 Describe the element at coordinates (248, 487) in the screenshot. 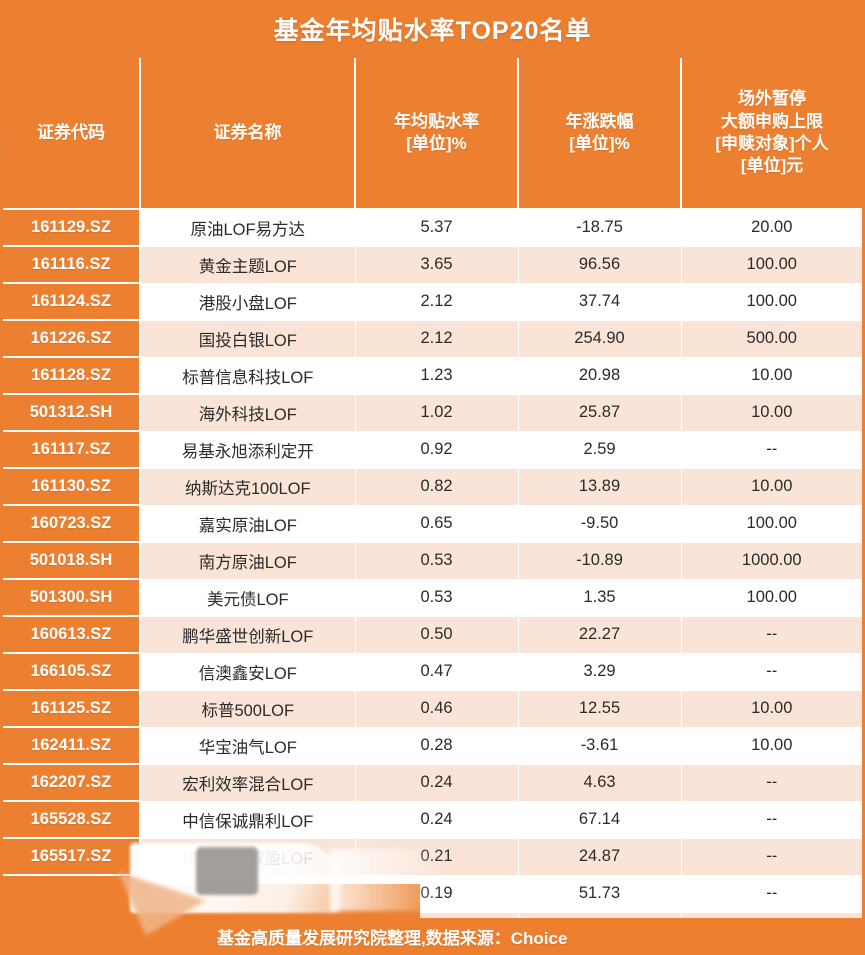

I see `cell-security-name: 纳斯达克100LOF` at that location.